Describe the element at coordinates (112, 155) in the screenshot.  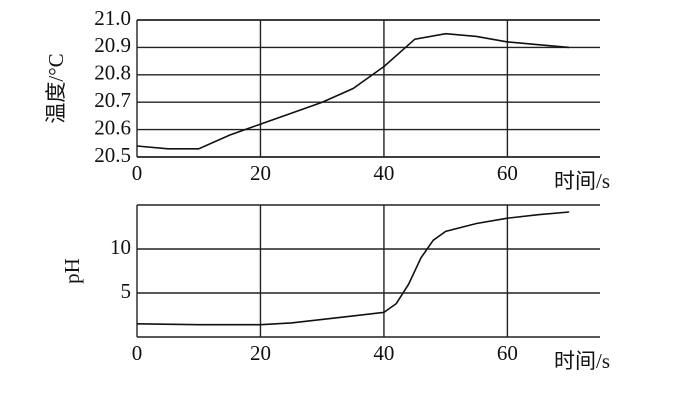
I see `y-tick-label: 20.5` at that location.